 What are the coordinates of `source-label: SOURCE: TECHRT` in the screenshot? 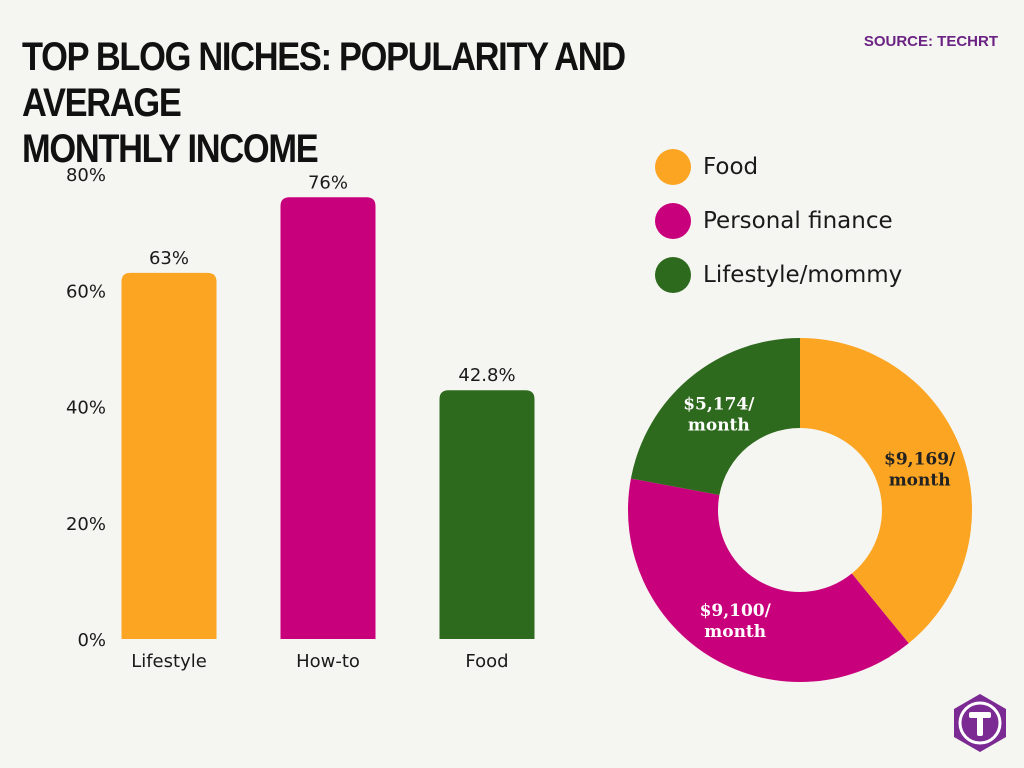 It's located at (930, 41).